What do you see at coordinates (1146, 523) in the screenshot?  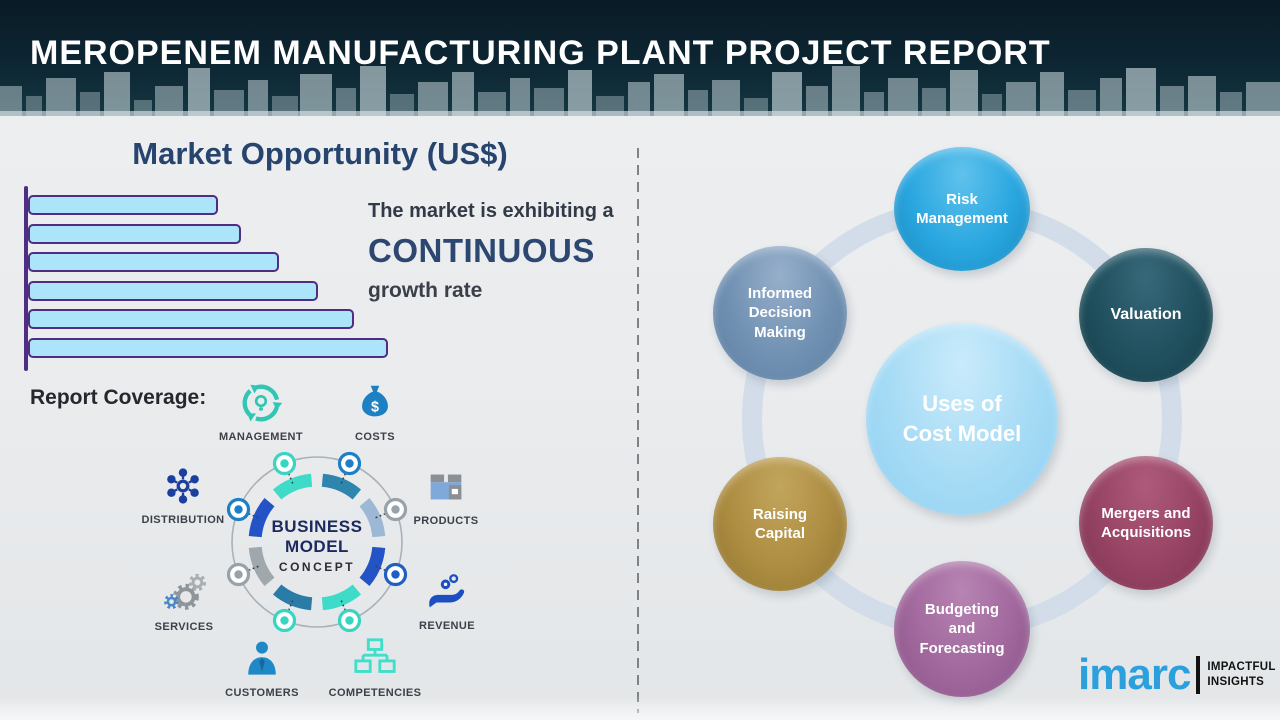 I see `cost-model-node-mergers-acquisitions: Mergers and Acquisitions` at bounding box center [1146, 523].